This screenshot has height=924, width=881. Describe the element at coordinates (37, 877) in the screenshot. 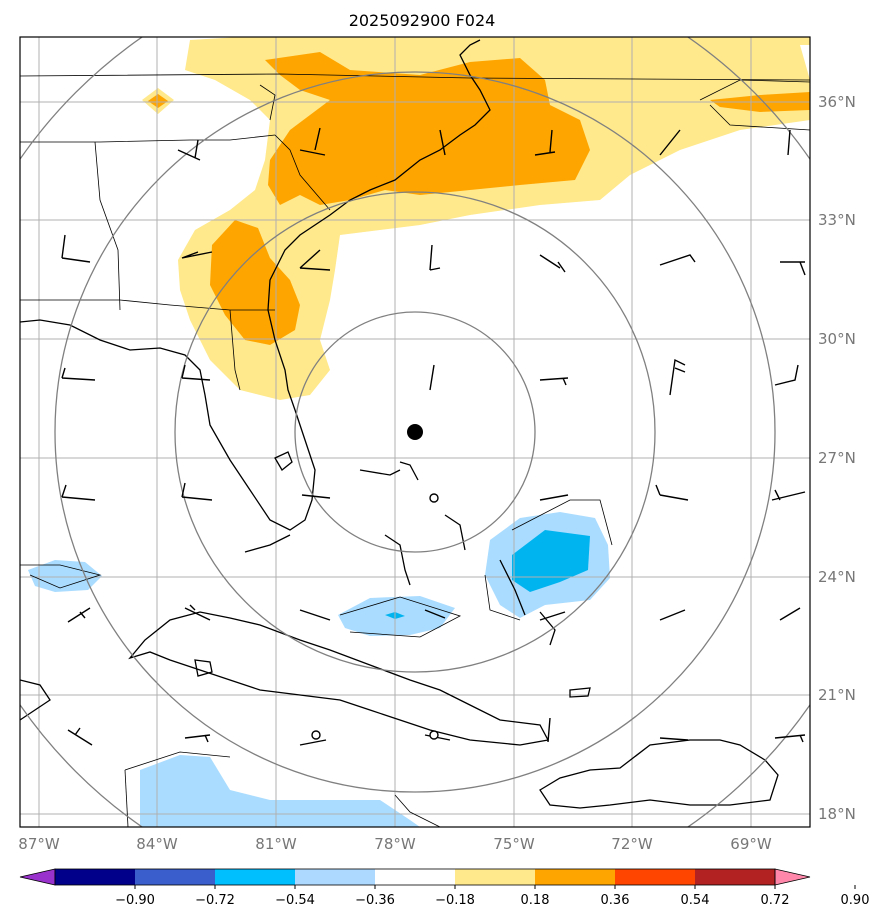

I see `colorbar-extend-low` at that location.